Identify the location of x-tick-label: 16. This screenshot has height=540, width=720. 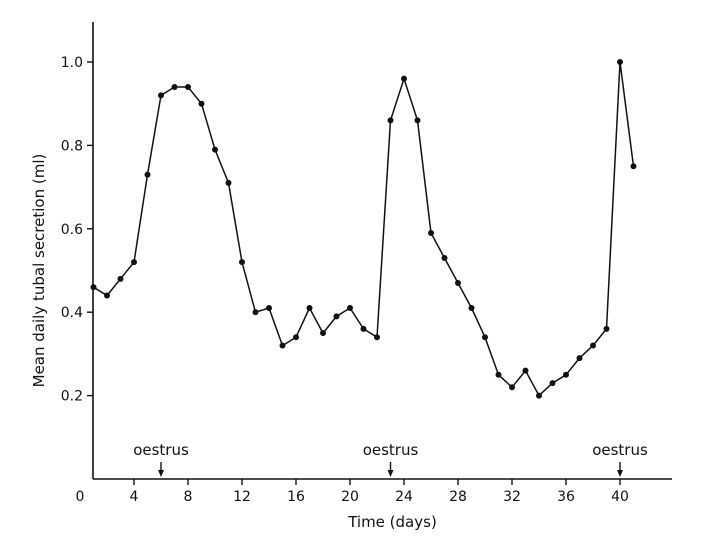
(296, 497).